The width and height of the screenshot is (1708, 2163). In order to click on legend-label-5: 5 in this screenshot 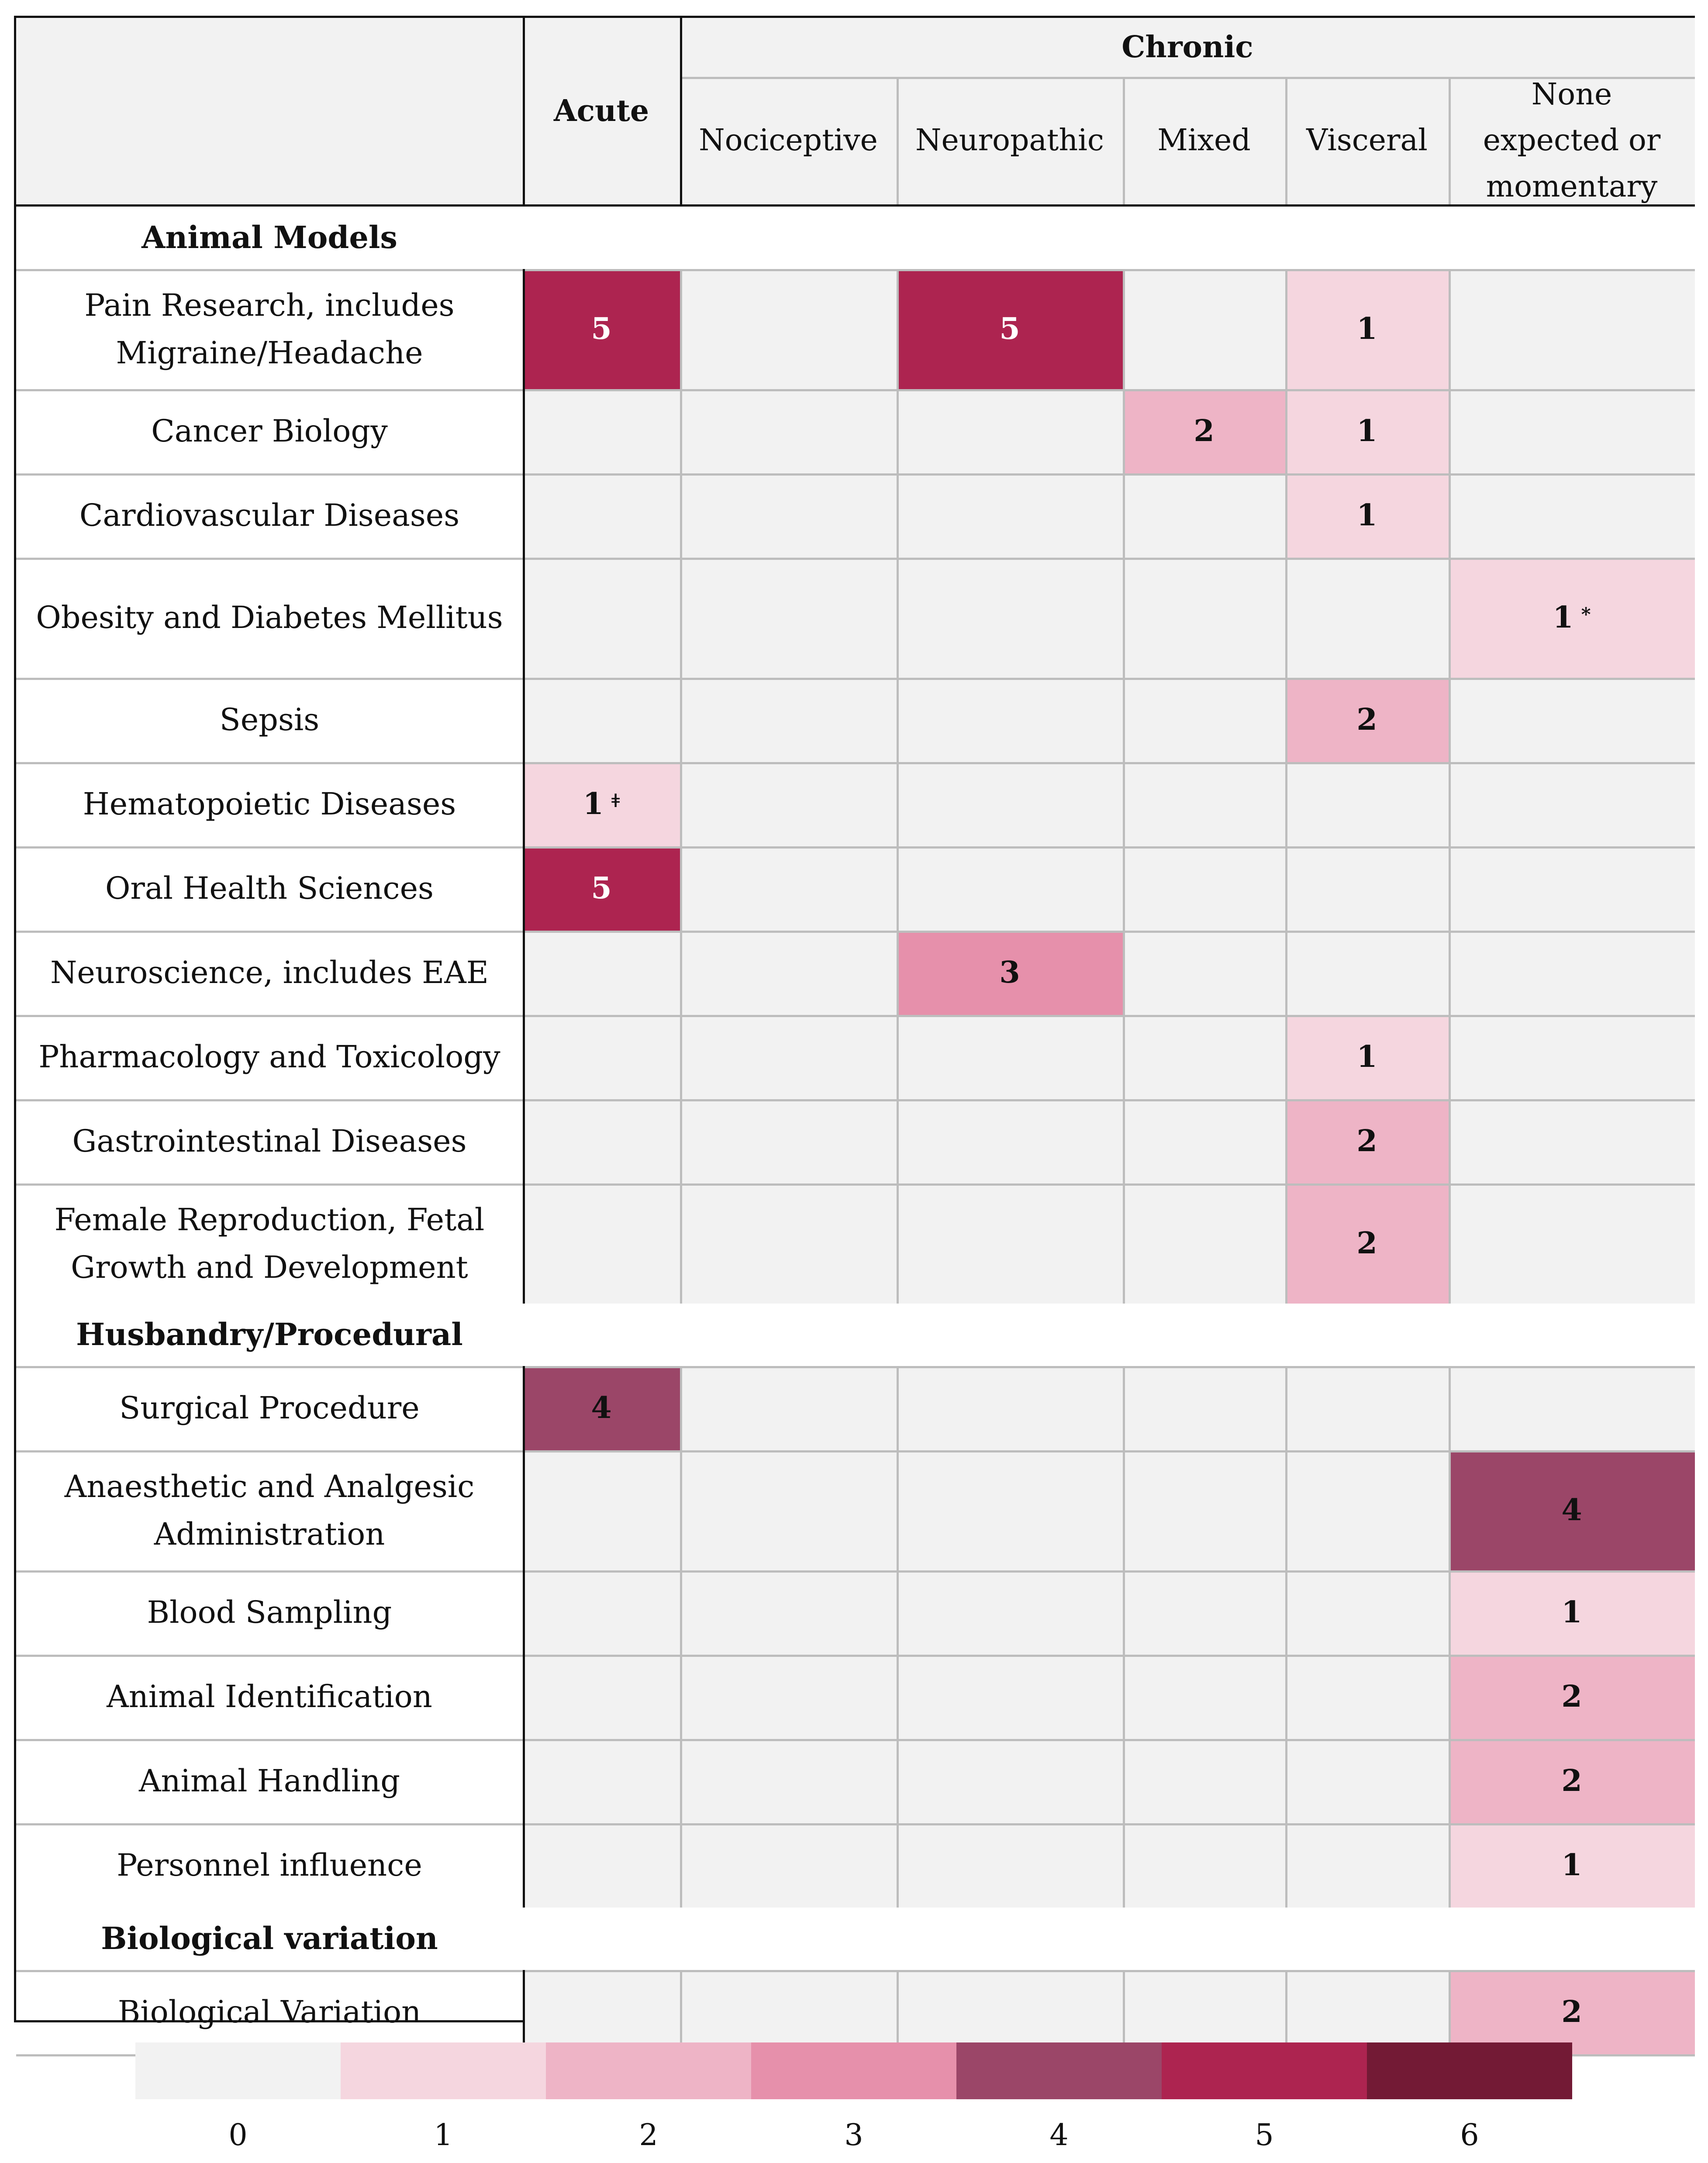, I will do `click(1264, 2135)`.